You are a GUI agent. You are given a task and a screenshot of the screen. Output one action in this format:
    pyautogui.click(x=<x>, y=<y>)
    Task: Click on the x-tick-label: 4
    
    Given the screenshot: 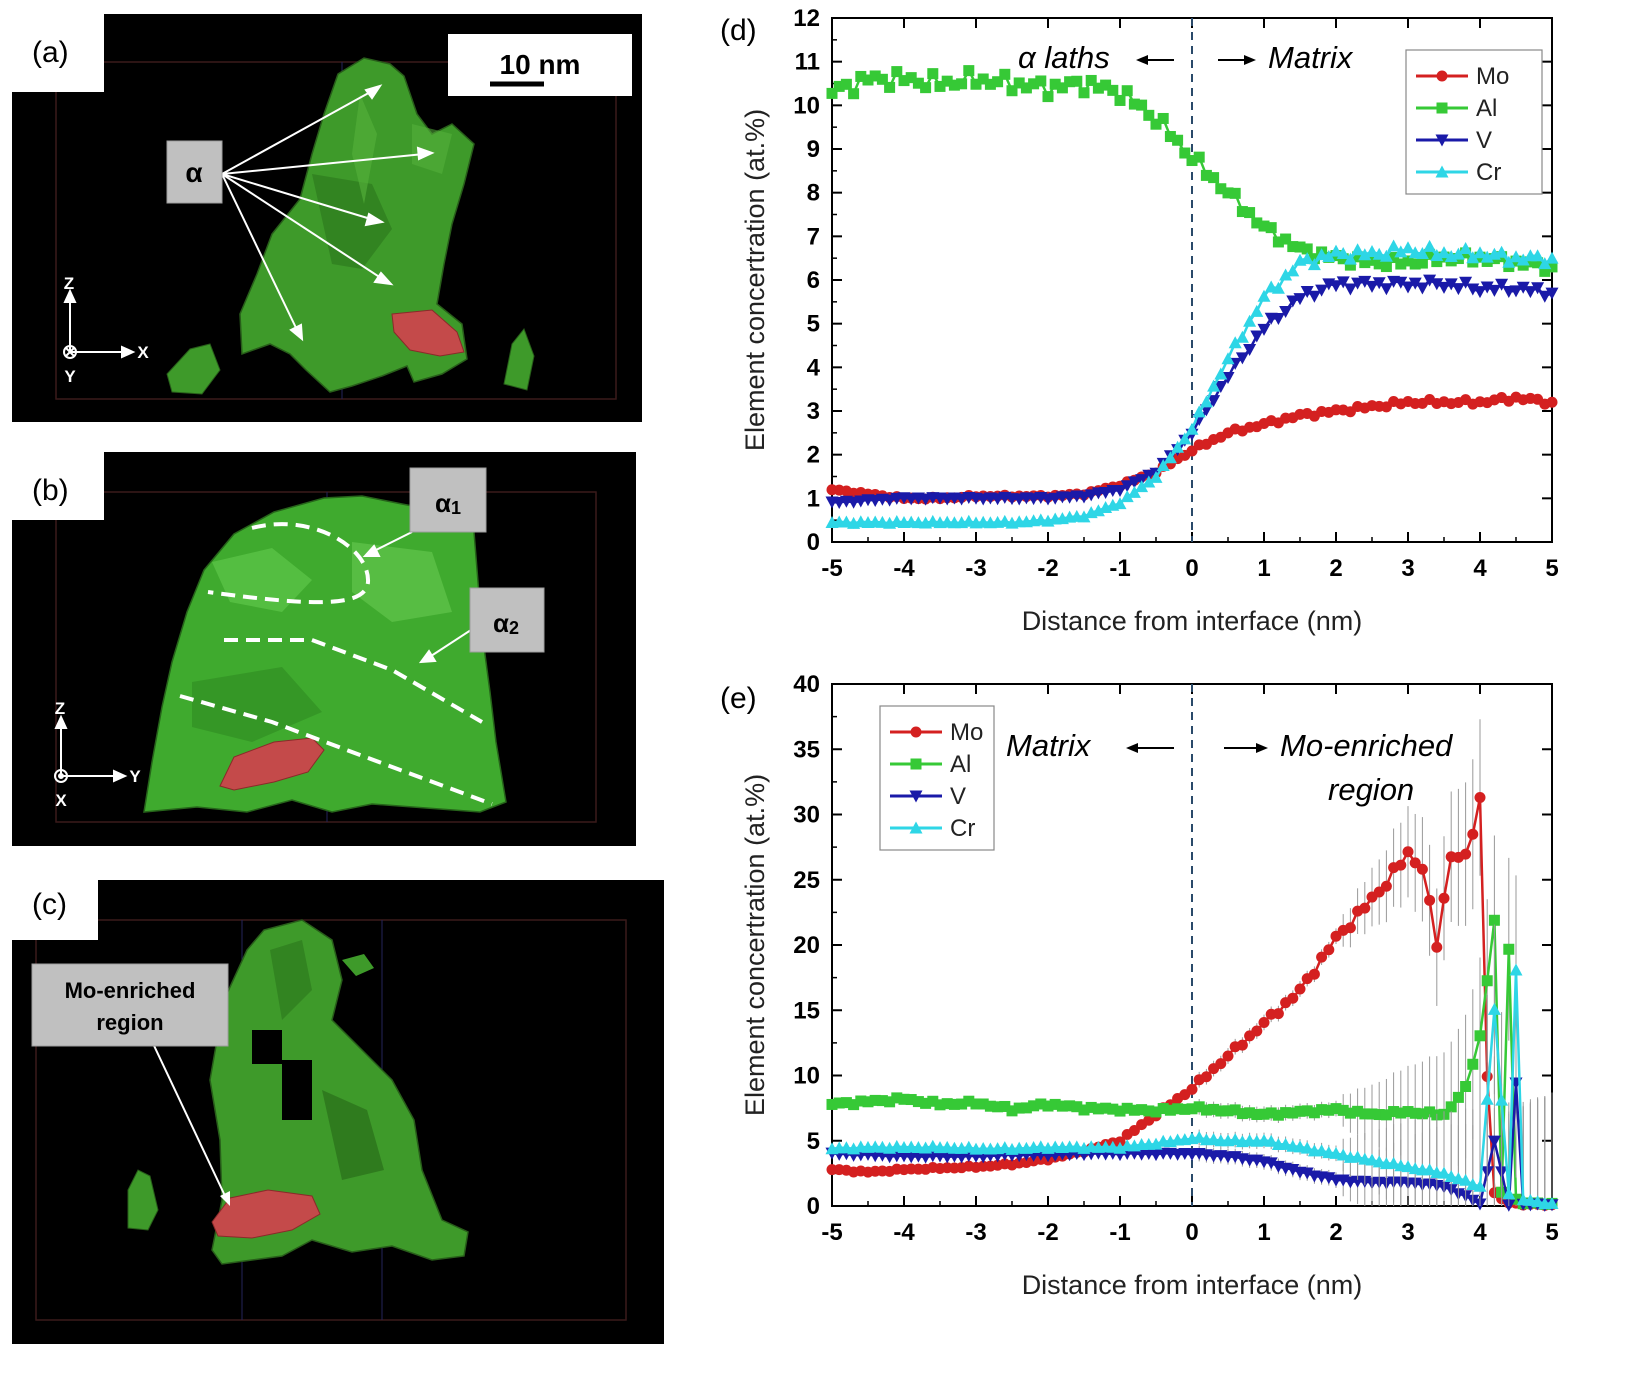 What is the action you would take?
    pyautogui.click(x=1480, y=1232)
    